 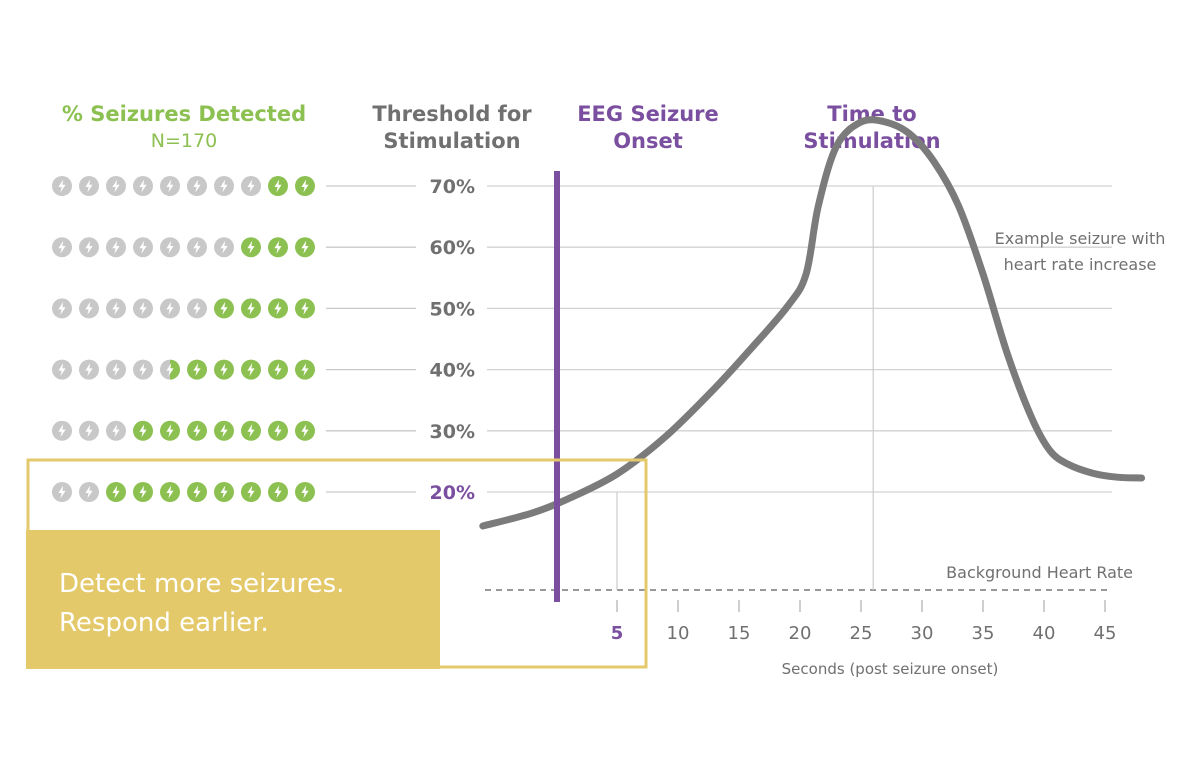 I want to click on threshold-level-label: 70%, so click(x=452, y=187).